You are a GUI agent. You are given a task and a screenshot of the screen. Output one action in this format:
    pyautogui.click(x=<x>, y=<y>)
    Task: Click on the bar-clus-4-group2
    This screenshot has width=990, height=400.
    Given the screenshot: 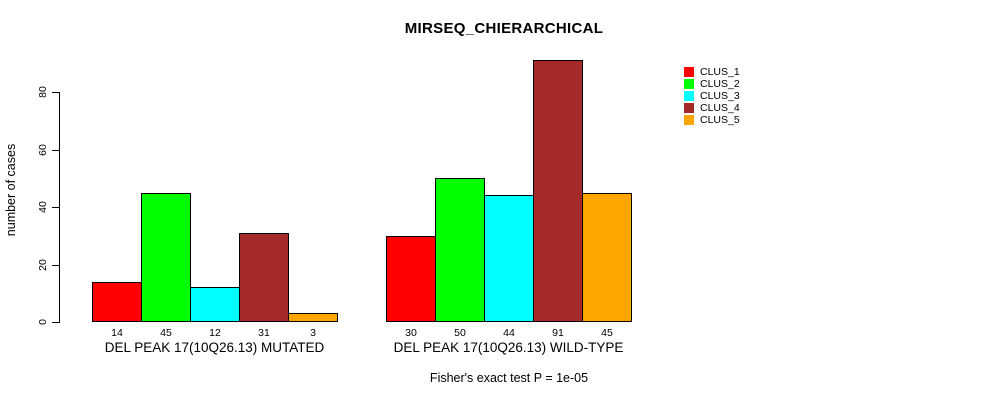 What is the action you would take?
    pyautogui.click(x=558, y=191)
    